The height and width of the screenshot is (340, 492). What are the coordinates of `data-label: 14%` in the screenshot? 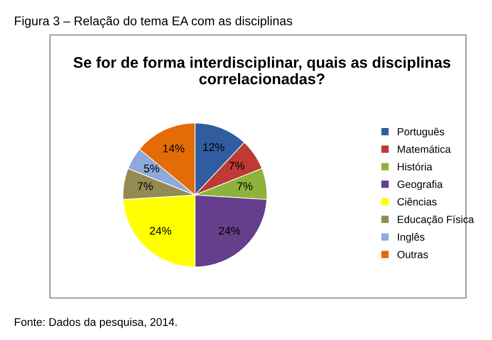 It's located at (173, 148).